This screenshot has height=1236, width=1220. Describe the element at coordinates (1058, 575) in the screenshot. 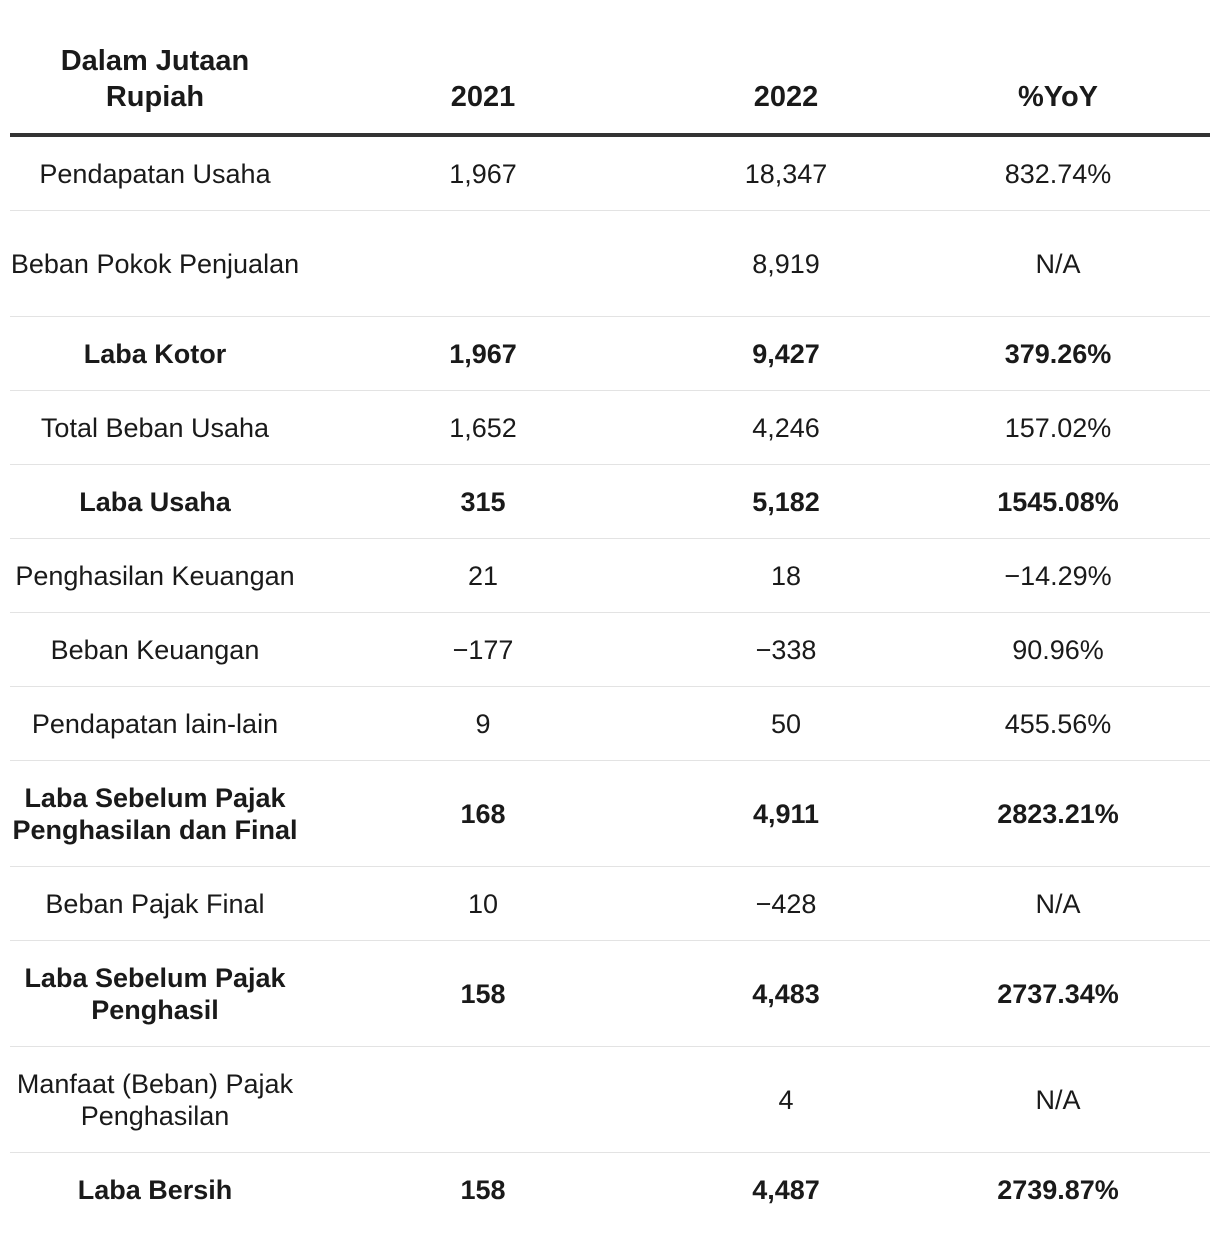

I see `row-value-yoy: −14.29%` at that location.